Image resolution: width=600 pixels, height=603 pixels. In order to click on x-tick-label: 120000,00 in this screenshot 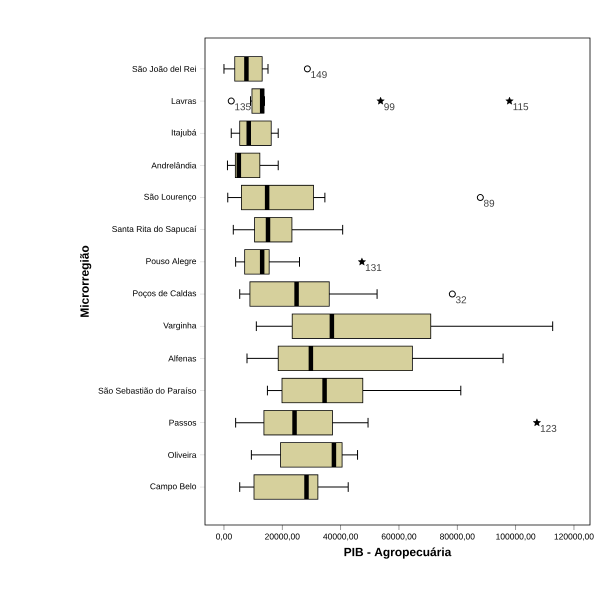, I will do `click(574, 537)`.